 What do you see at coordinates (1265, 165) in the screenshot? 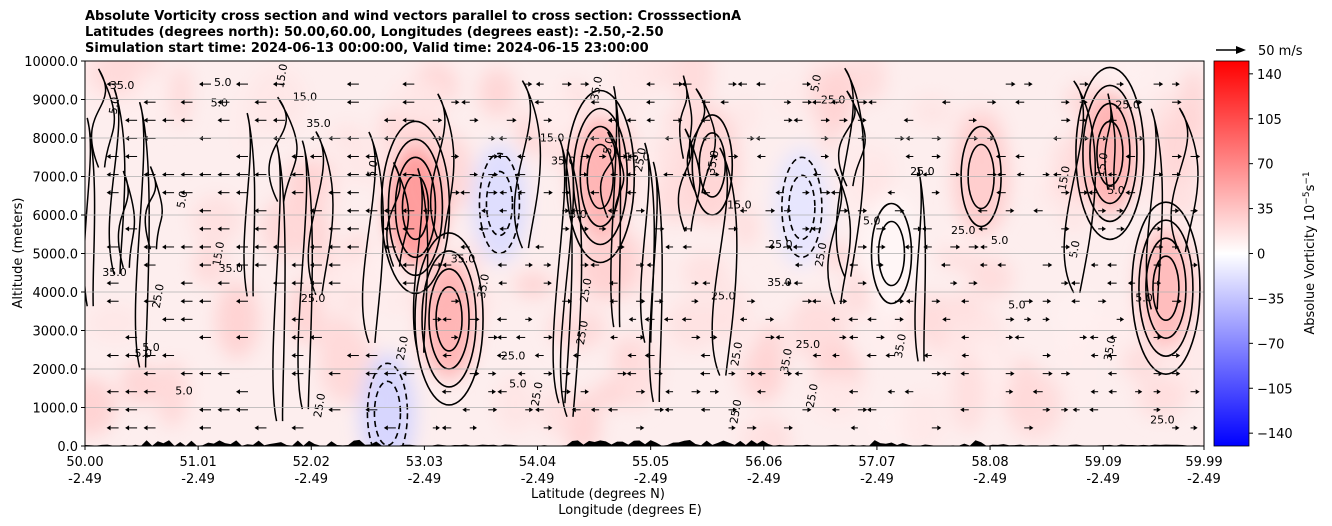
I see `colorbar-tick-label: 70` at bounding box center [1265, 165].